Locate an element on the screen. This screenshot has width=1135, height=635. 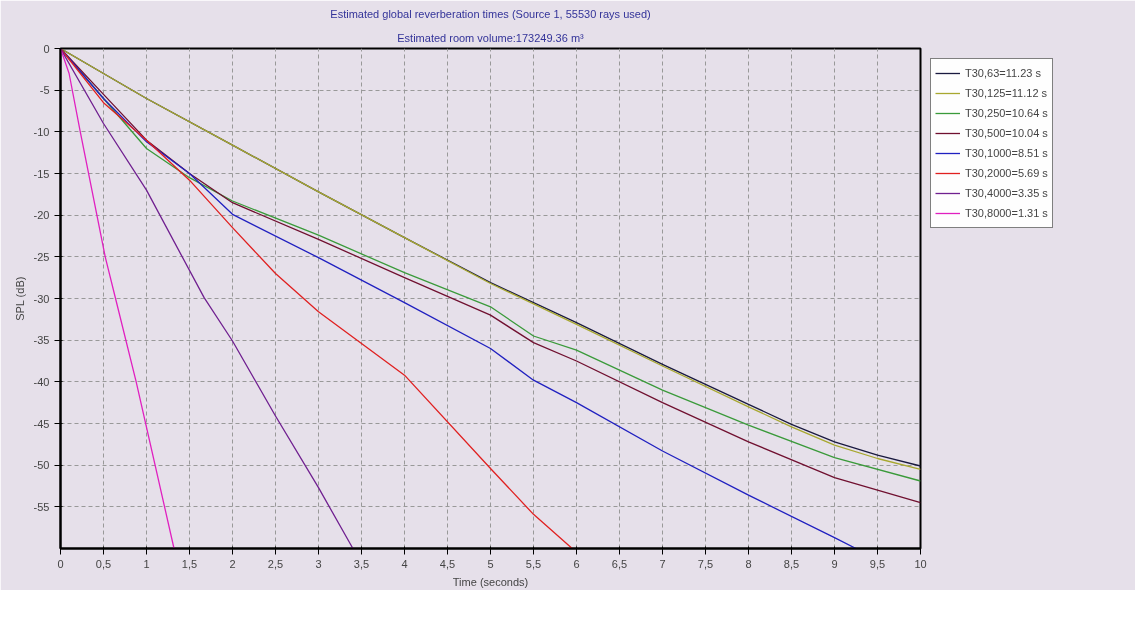
legend-label: T30,63=11.23 s is located at coordinates (1003, 73).